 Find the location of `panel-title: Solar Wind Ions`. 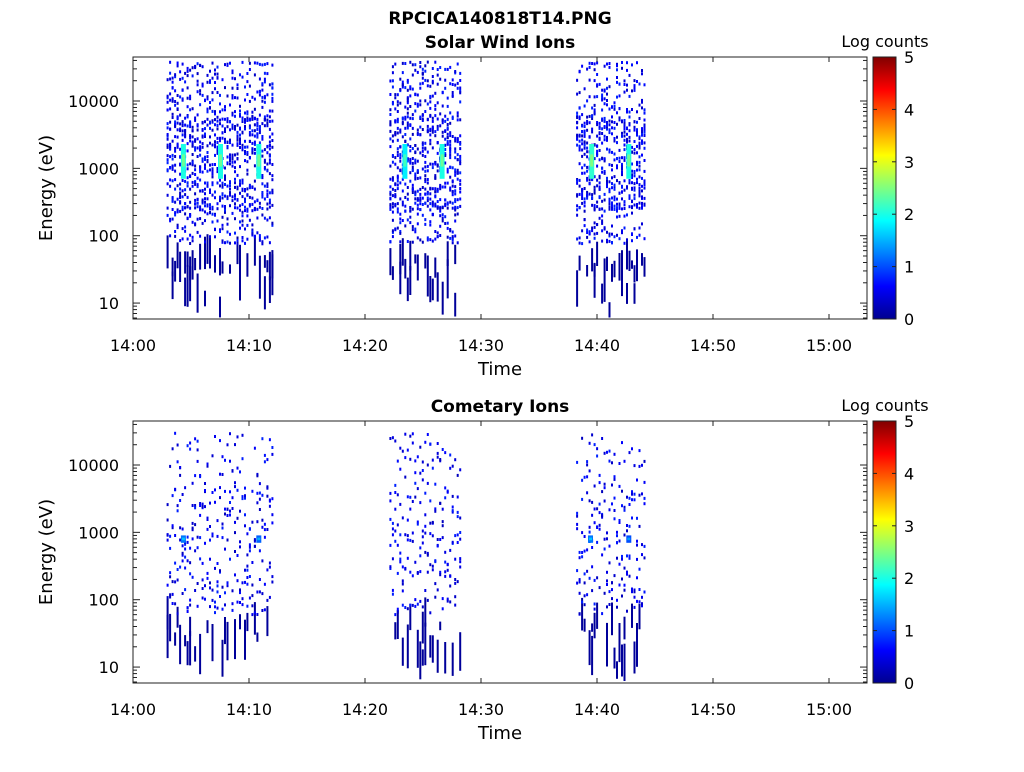

panel-title: Solar Wind Ions is located at coordinates (500, 43).